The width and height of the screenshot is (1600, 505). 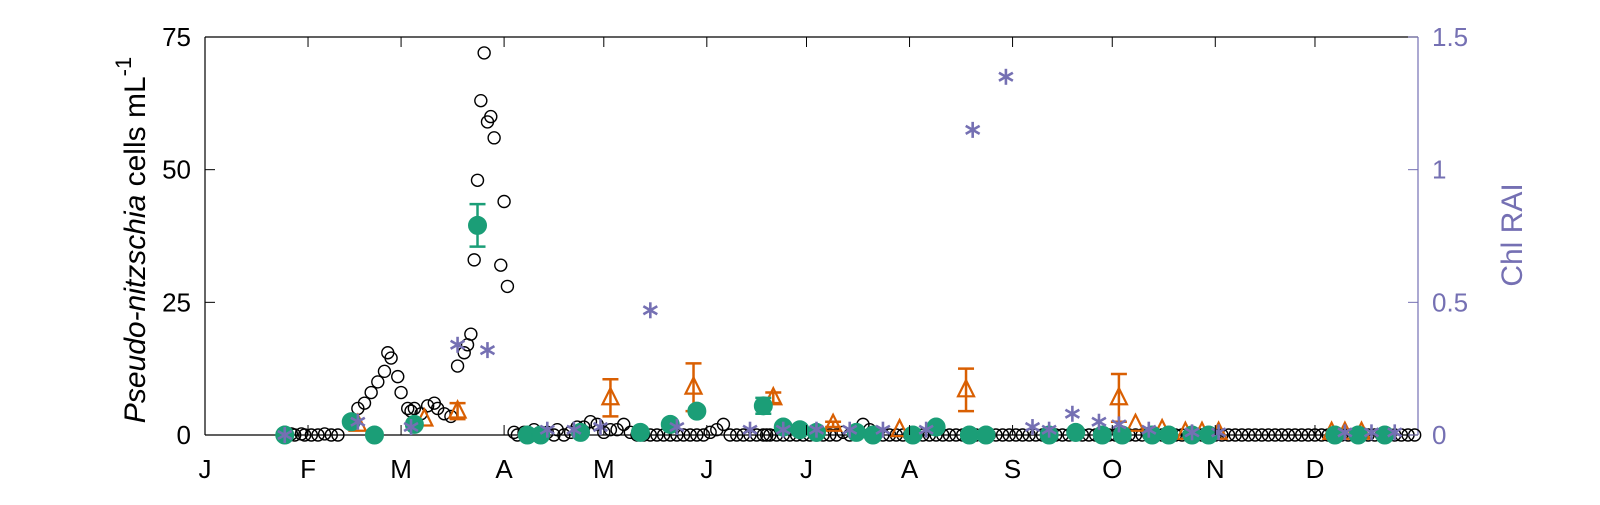 I want to click on y-axis-label-italic: Pseudo-nitzschia, so click(x=135, y=309).